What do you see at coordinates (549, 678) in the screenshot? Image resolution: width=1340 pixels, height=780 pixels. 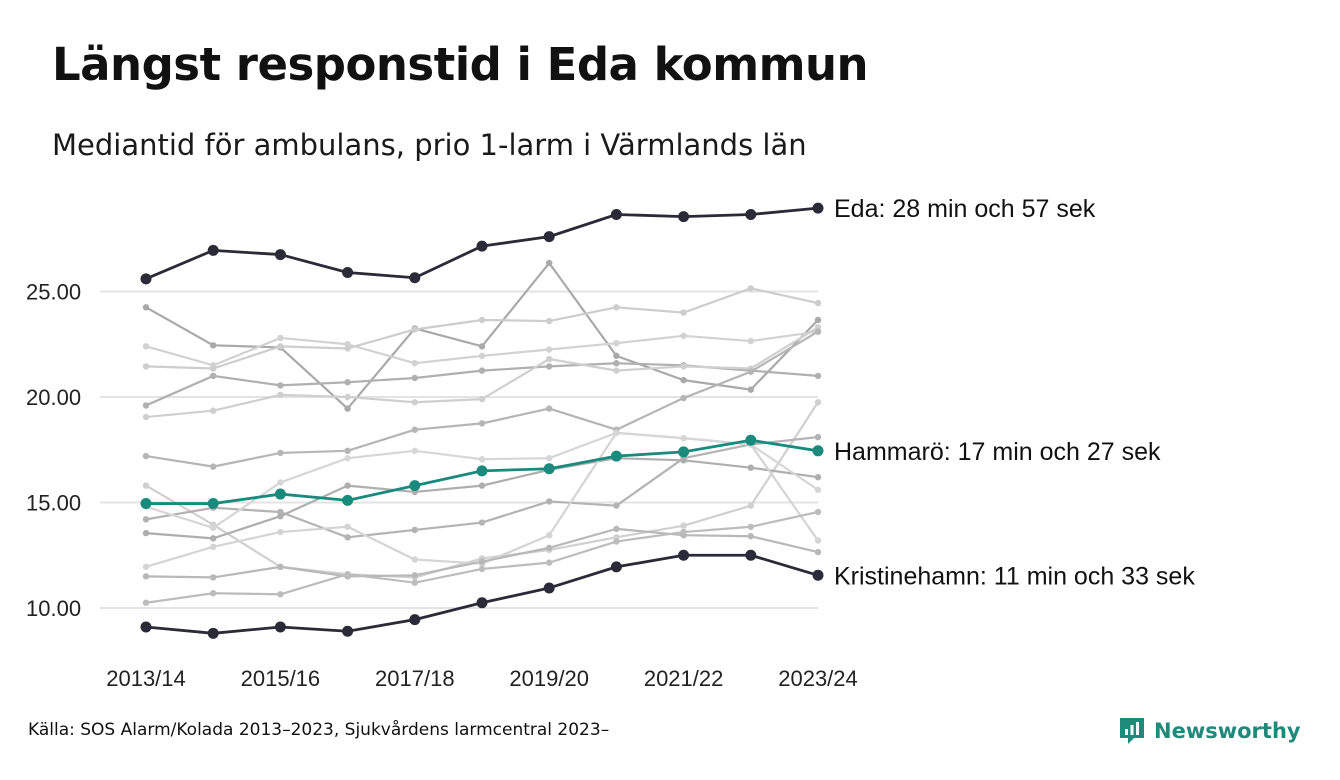 I see `x-tick-label: 2019/20` at bounding box center [549, 678].